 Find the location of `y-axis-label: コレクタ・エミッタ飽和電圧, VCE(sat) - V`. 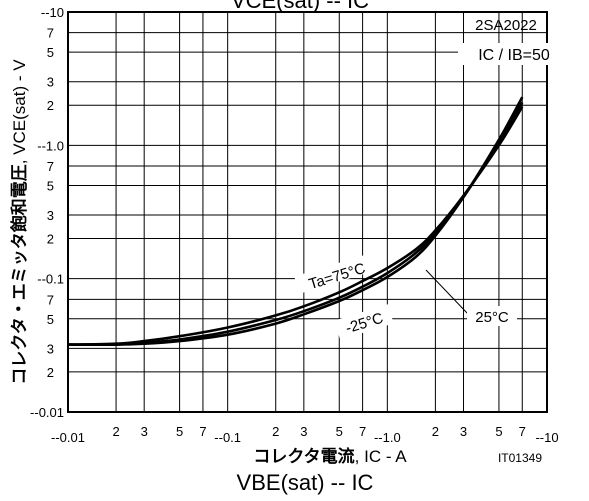

y-axis-label: コレクタ・エミッタ飽和電圧, VCE(sat) - V is located at coordinates (19, 222).